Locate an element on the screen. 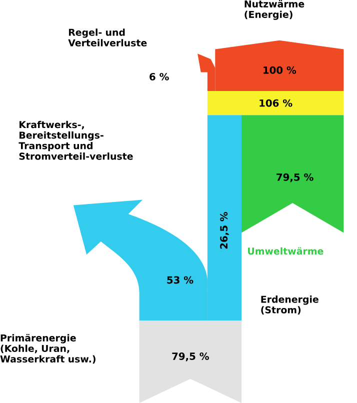 This screenshot has width=357, height=403. text: Umweltwärme is located at coordinates (286, 251).